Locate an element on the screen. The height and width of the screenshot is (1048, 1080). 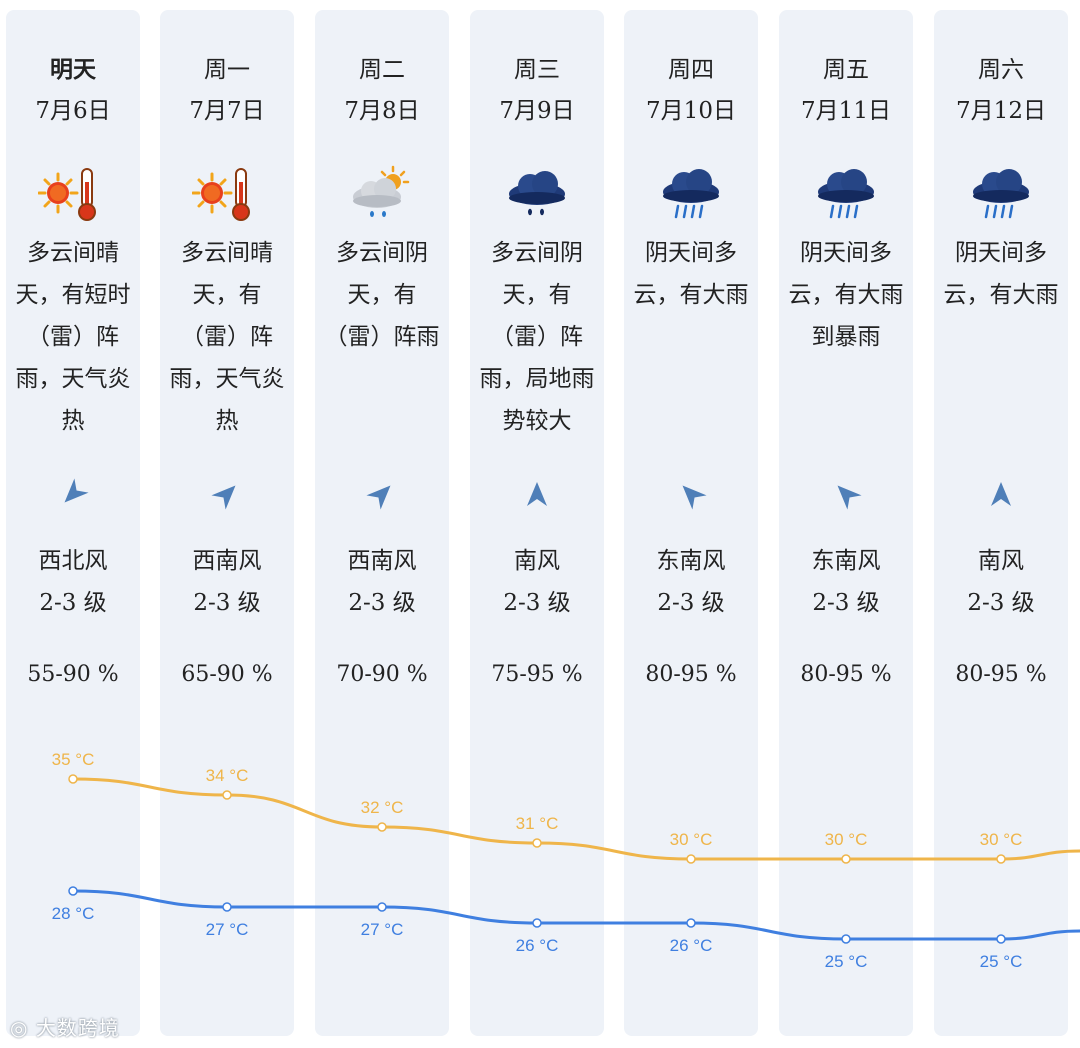
day-label: 周四 is located at coordinates (691, 70).